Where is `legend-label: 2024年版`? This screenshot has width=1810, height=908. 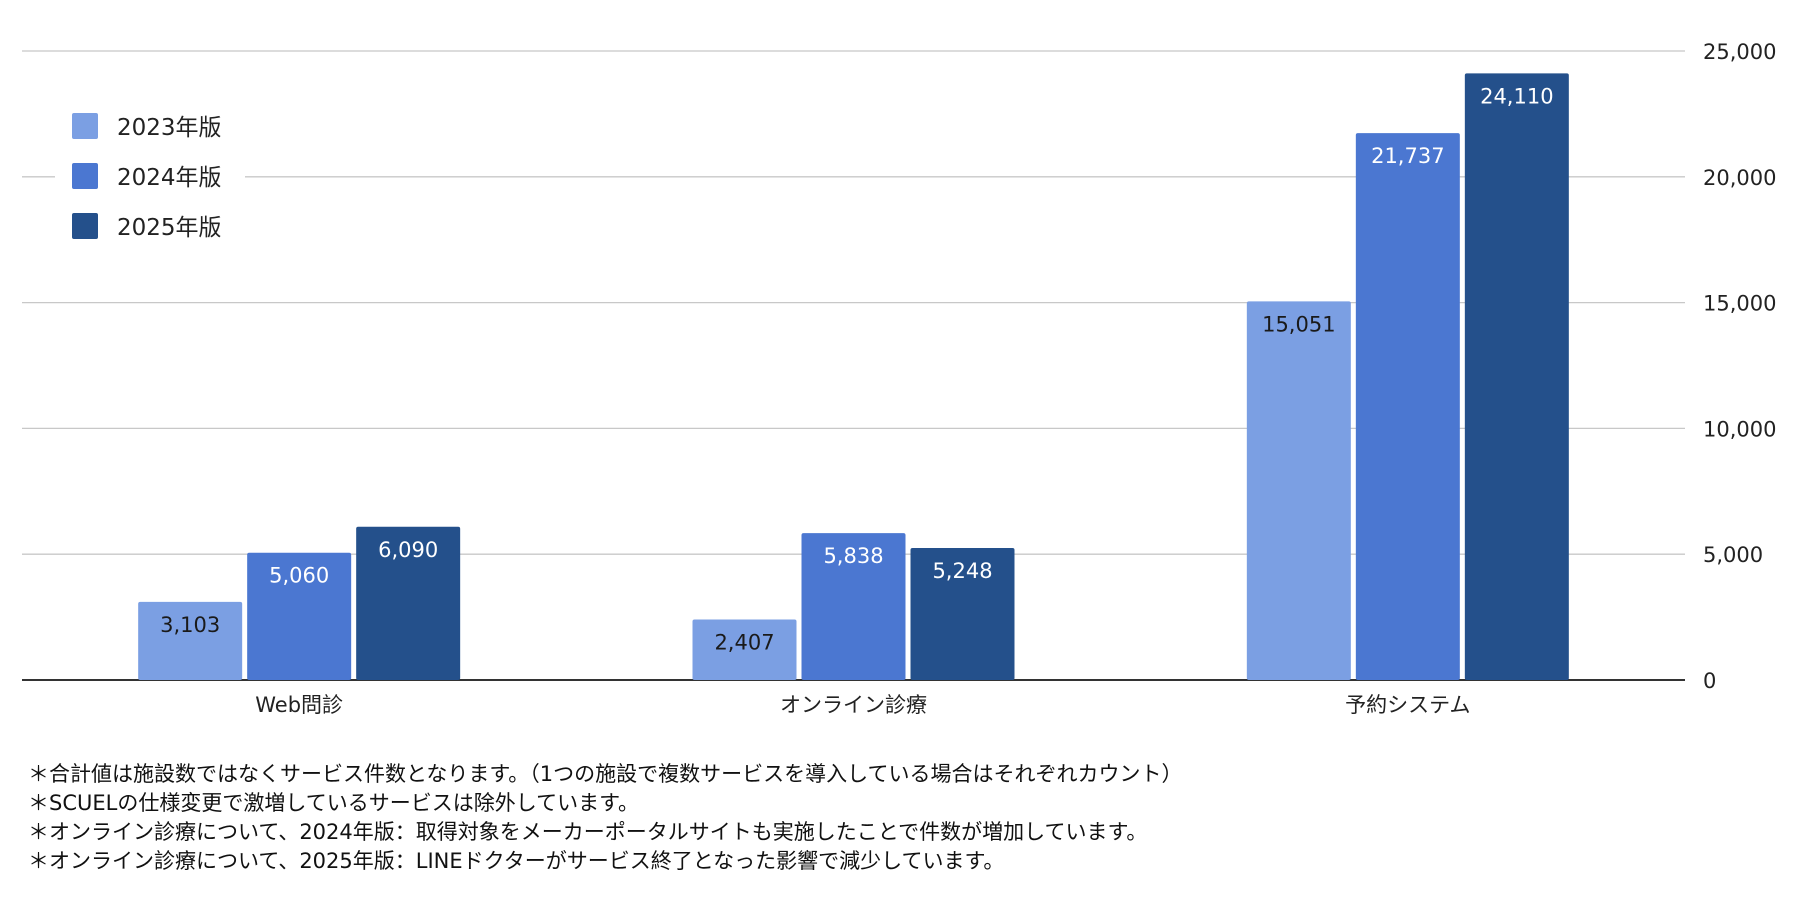
legend-label: 2024年版 is located at coordinates (169, 178).